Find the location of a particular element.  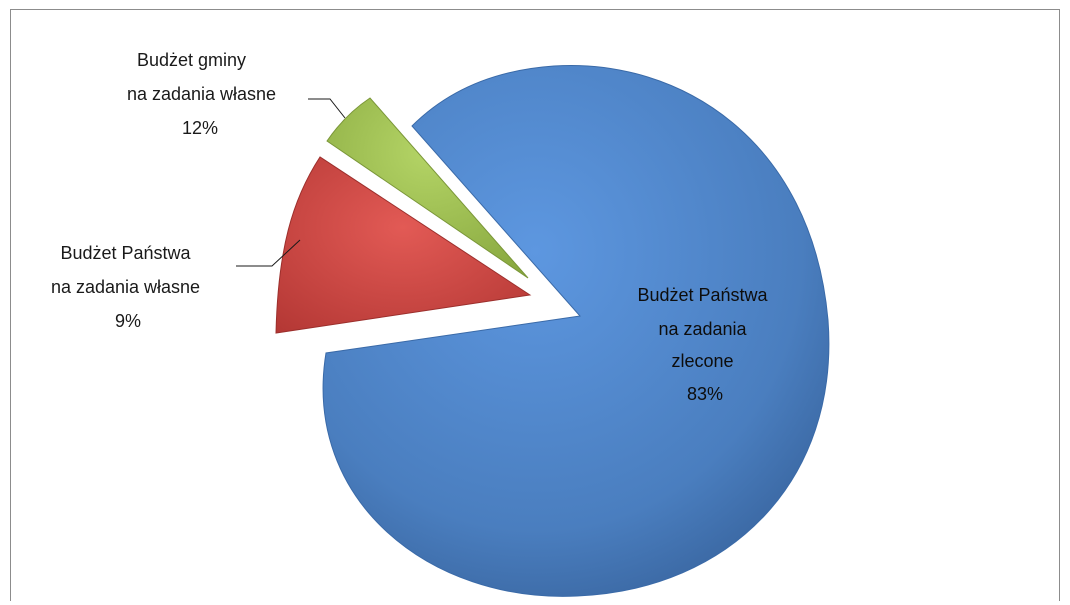

slice-label-wlasne-panstwa: Budżet Państwa na zadania własne 9% is located at coordinates (128, 287).